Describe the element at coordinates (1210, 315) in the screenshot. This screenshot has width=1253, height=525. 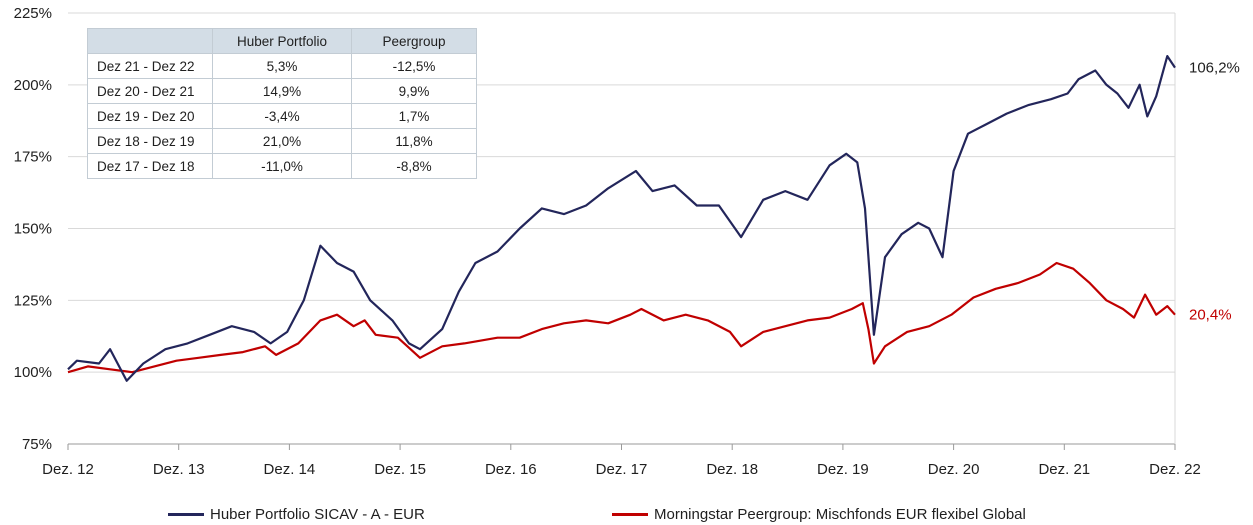
I see `end-label-peergroup: 20,4%` at that location.